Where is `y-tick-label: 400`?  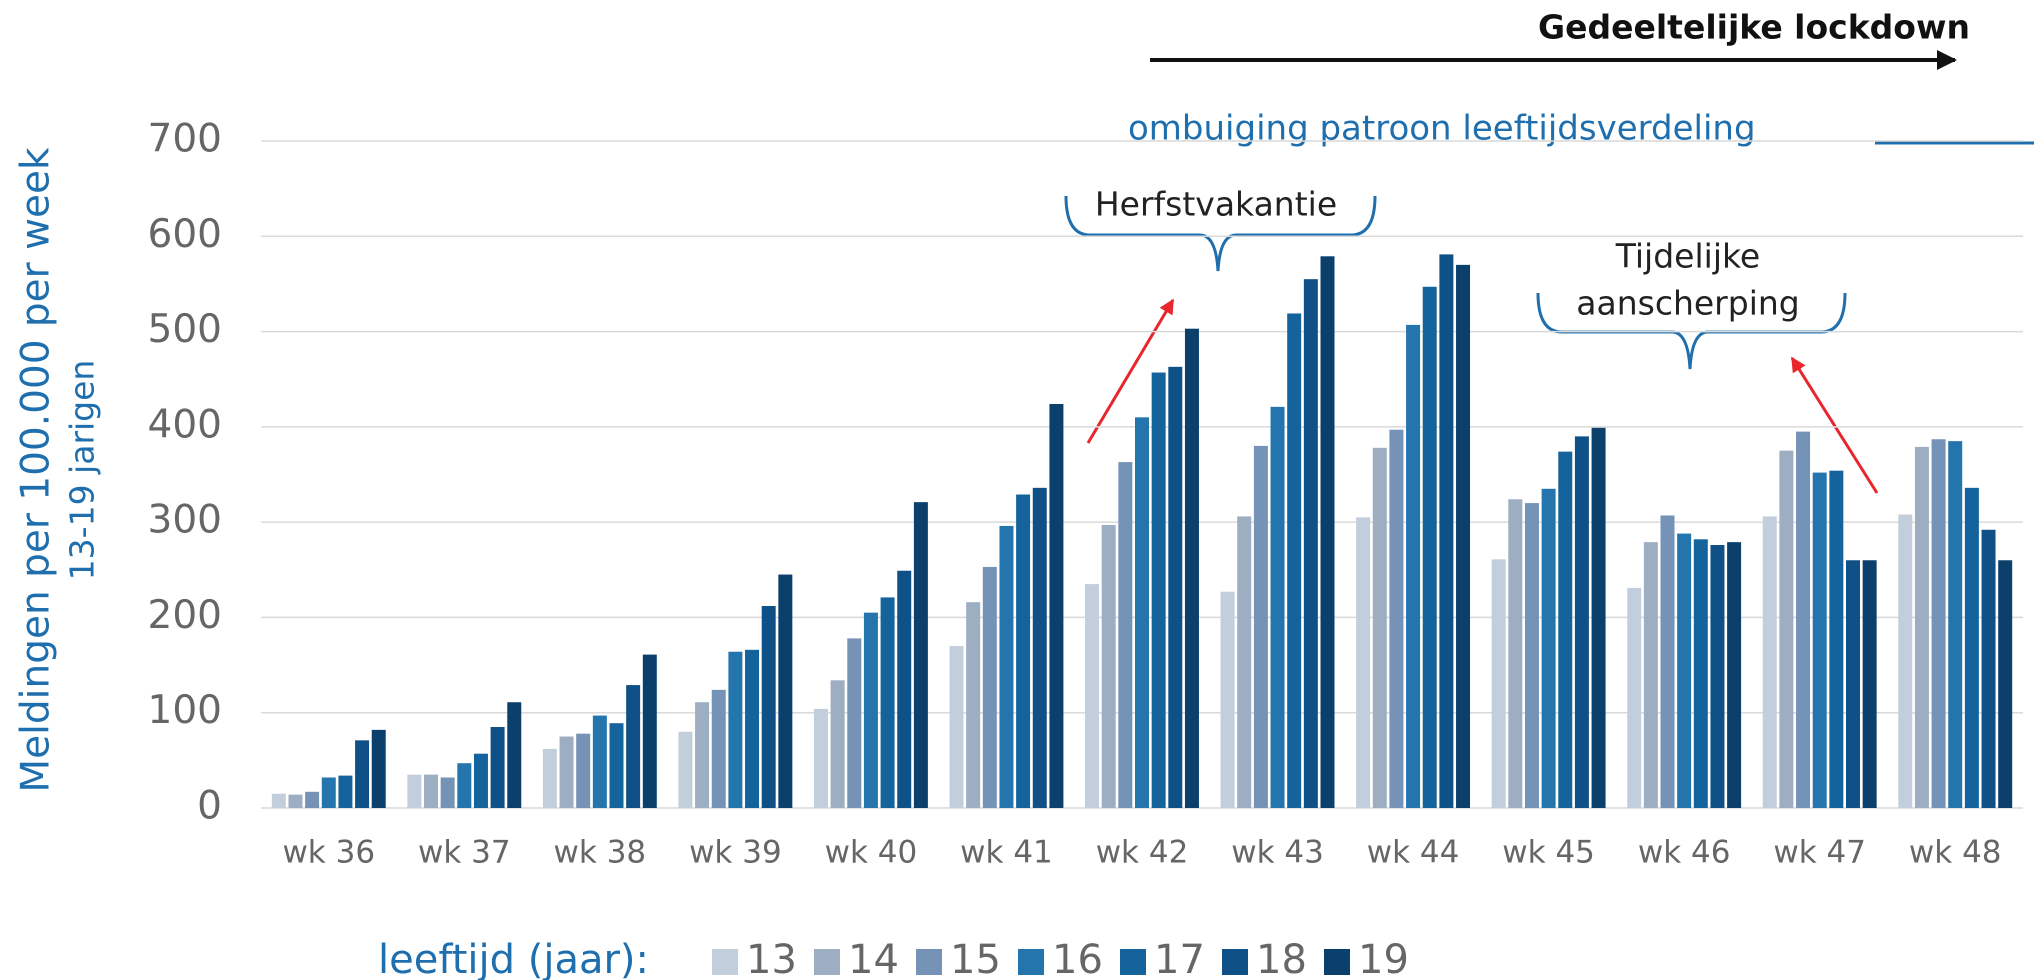 y-tick-label: 400 is located at coordinates (185, 424).